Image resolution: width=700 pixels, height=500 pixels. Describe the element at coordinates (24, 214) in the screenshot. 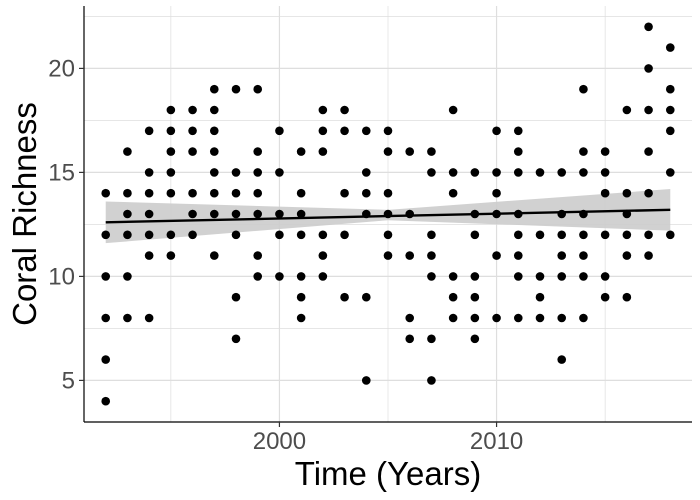

I see `y-axis-title: Coral Richness` at that location.